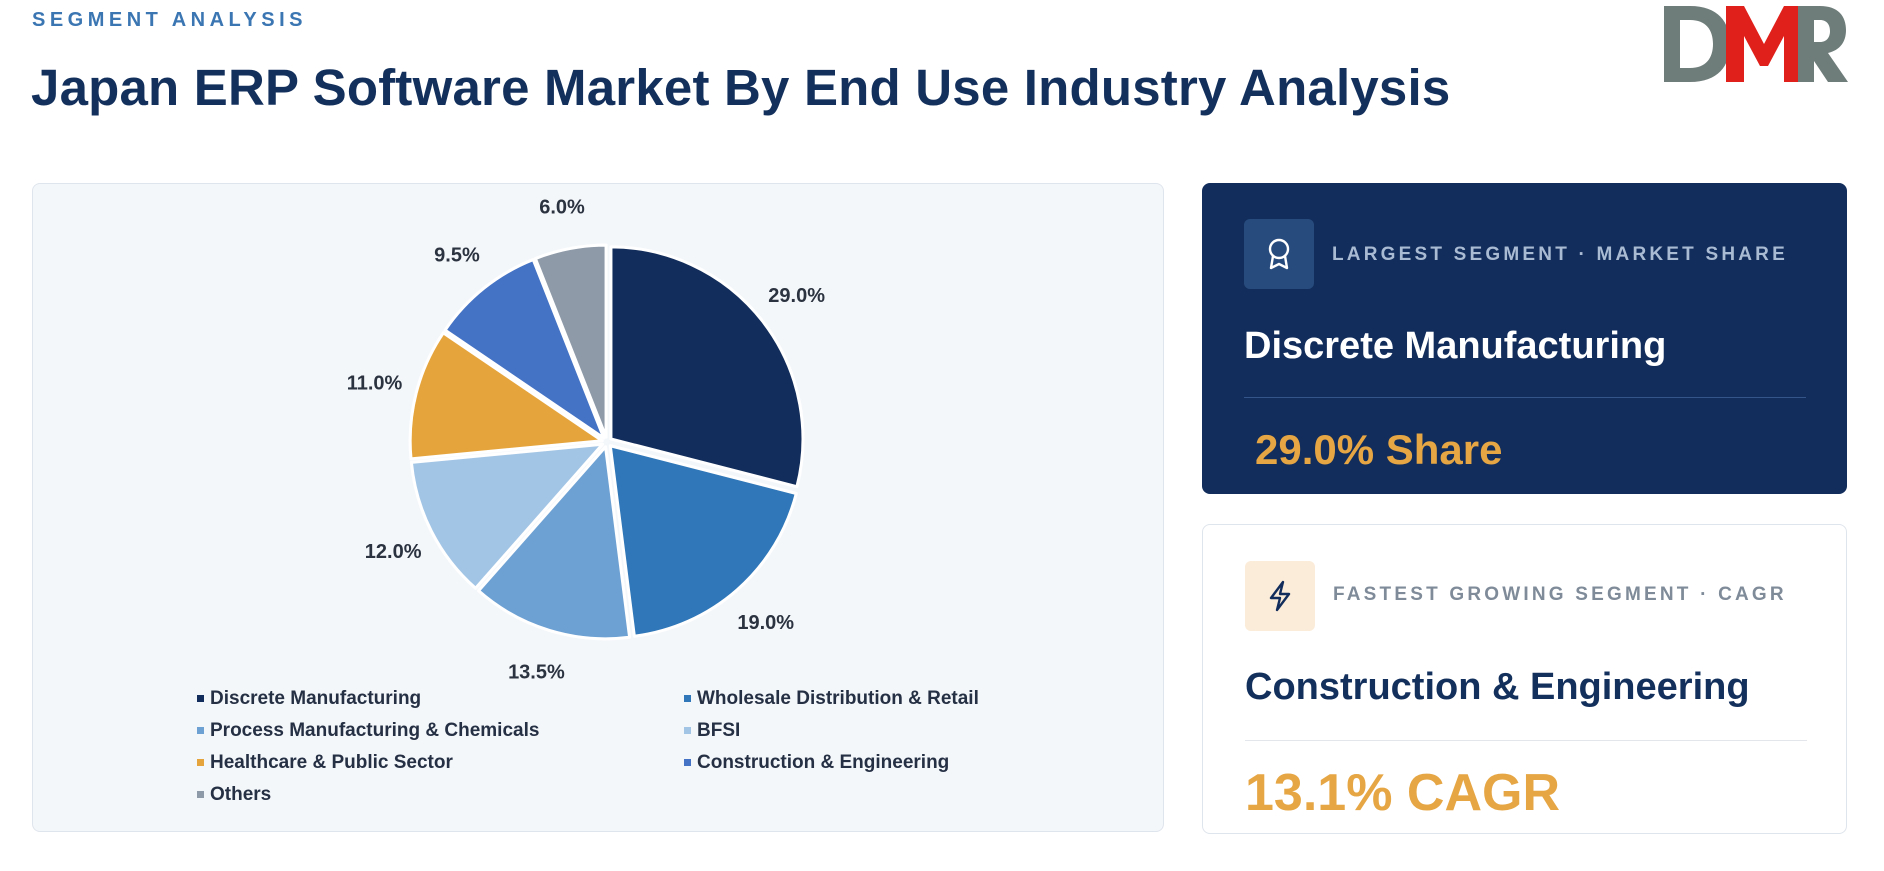  I want to click on legend-item-0: Discrete Manufacturing, so click(440, 698).